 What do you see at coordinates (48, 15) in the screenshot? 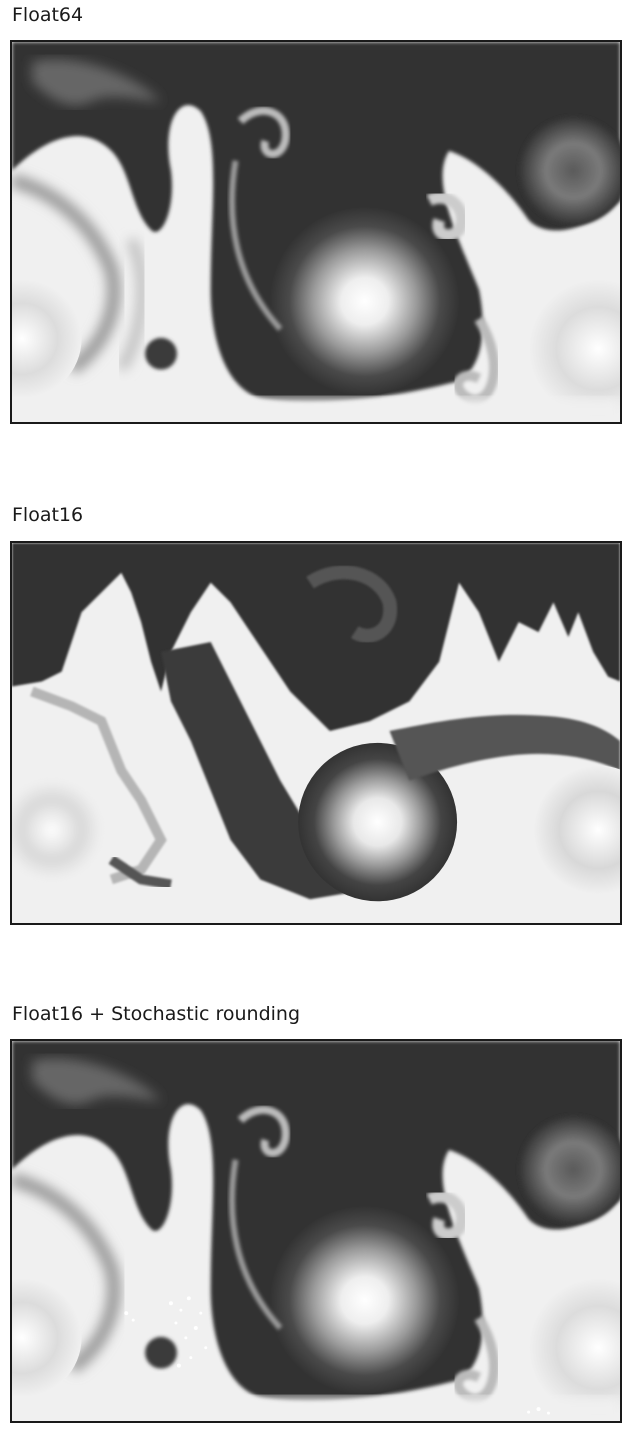
I see `panel-title-float64: Float64` at bounding box center [48, 15].